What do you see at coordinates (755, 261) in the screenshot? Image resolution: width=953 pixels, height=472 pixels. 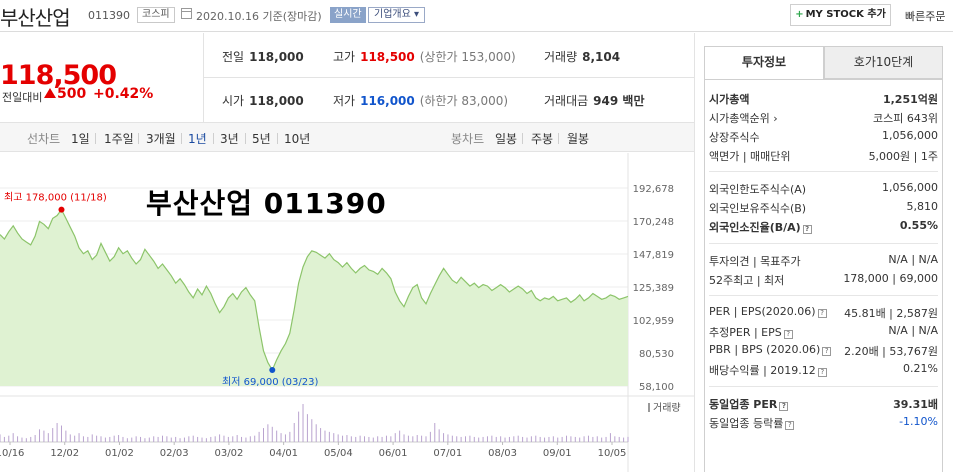 I see `info-label: 투자의견 | 목표주가` at bounding box center [755, 261].